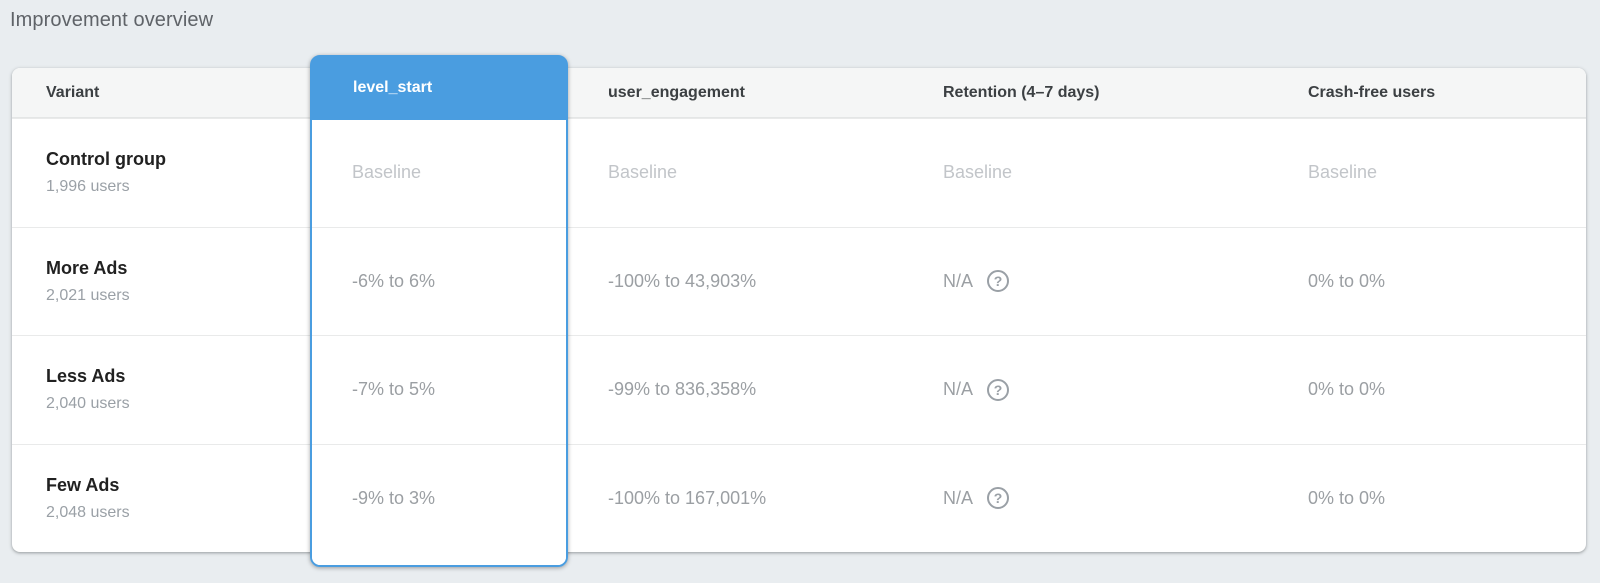 The width and height of the screenshot is (1600, 583). Describe the element at coordinates (83, 484) in the screenshot. I see `variant-name: Few Ads` at that location.